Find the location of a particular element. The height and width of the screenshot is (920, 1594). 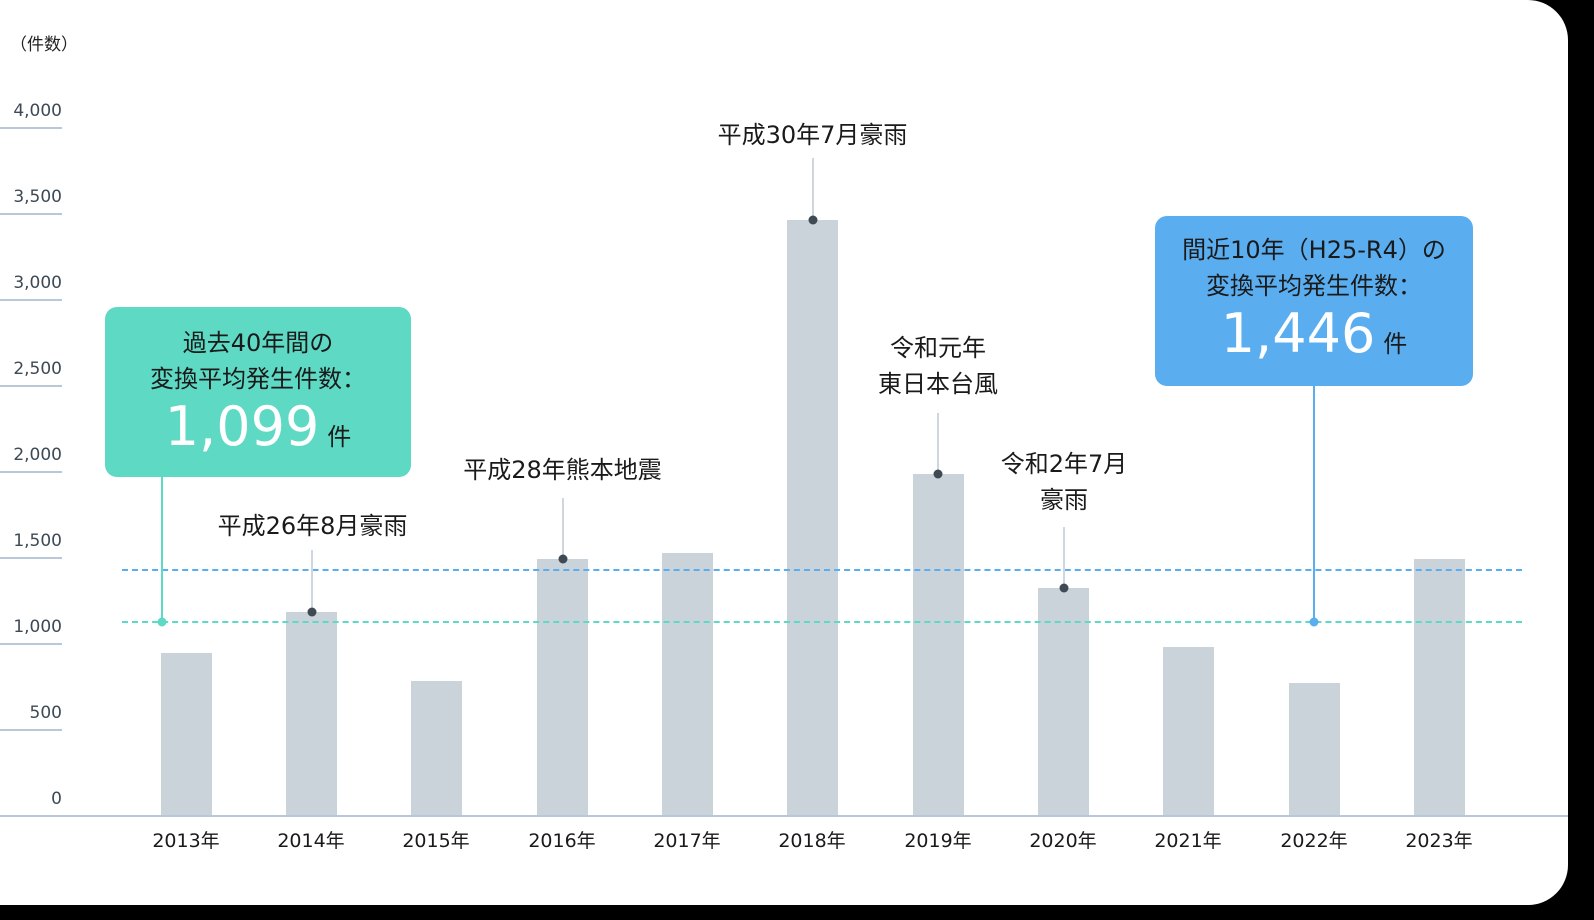

x-label-2021: 2021年 is located at coordinates (1188, 841).